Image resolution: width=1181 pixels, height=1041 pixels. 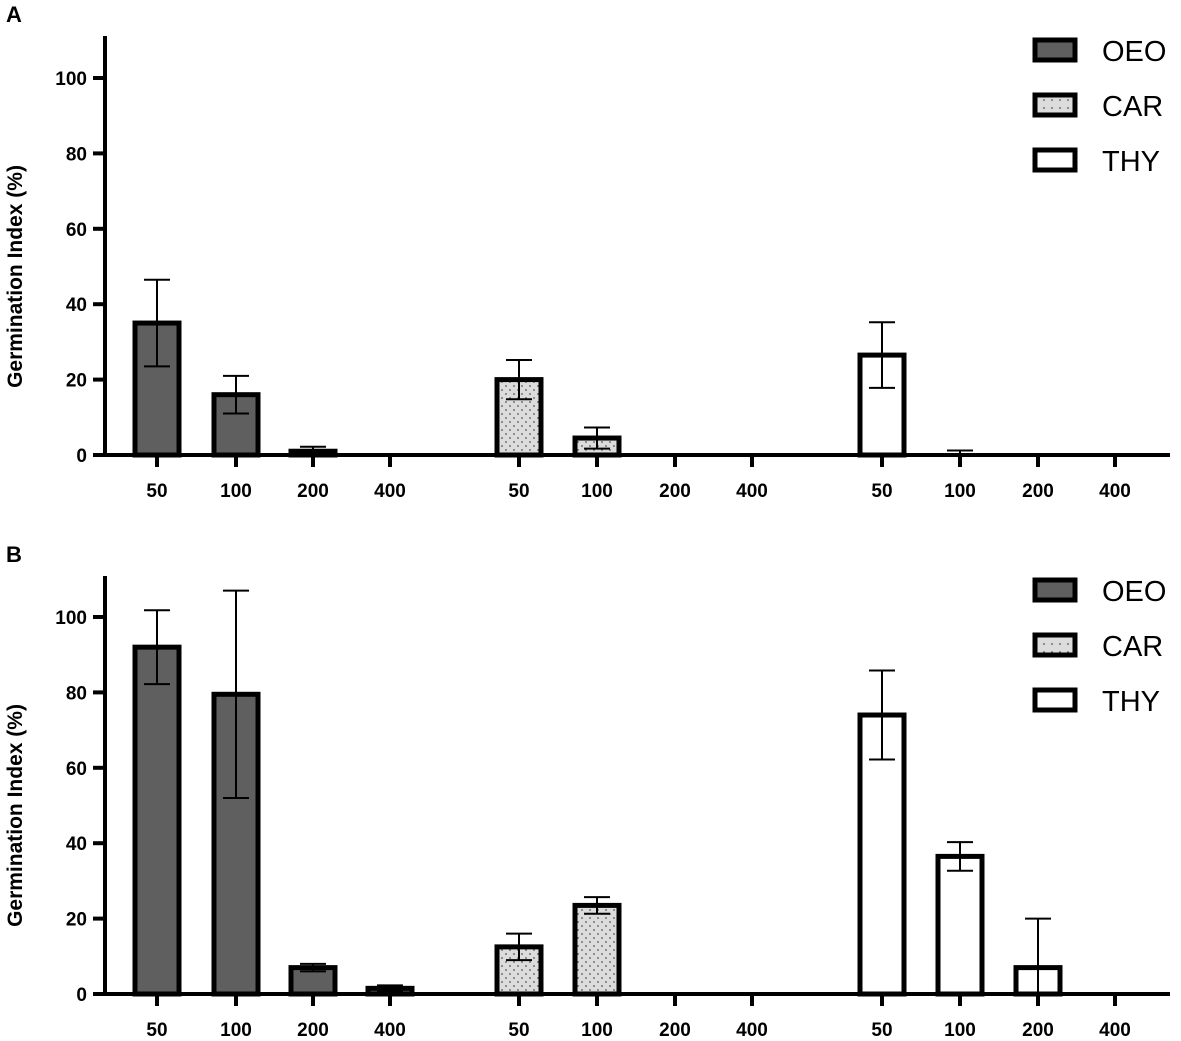 What do you see at coordinates (14, 554) in the screenshot?
I see `panel-letter: B` at bounding box center [14, 554].